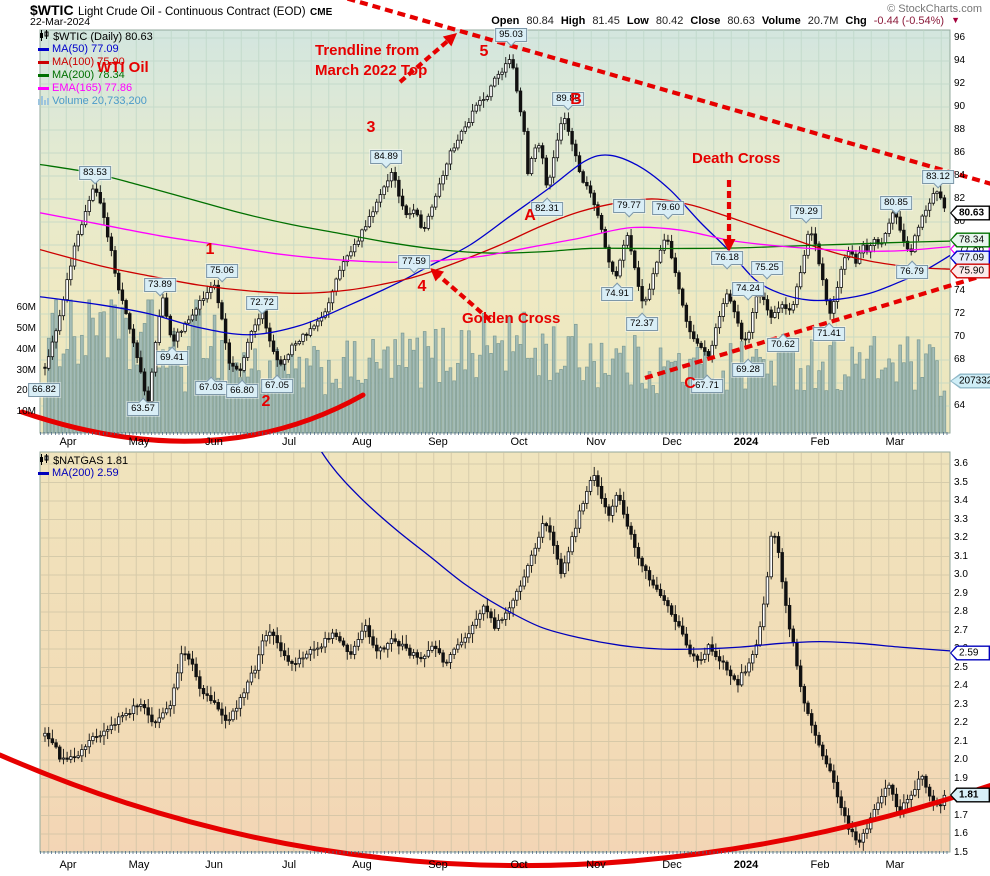  Describe the element at coordinates (961, 593) in the screenshot. I see `y-axis-label: 2.9` at that location.